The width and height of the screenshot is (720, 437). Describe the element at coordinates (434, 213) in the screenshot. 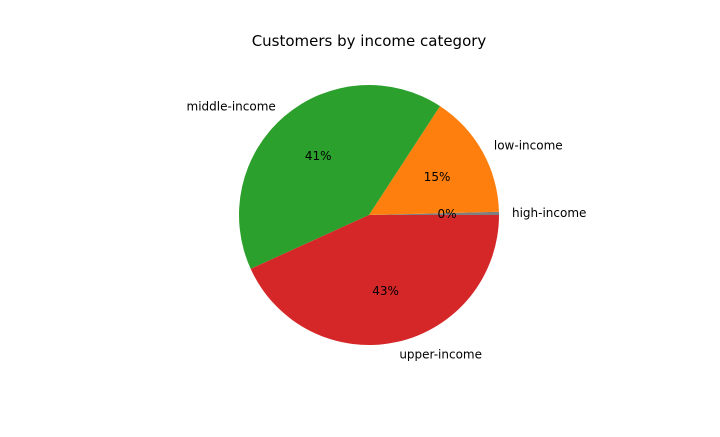

I see `pie-slice-high-income` at that location.